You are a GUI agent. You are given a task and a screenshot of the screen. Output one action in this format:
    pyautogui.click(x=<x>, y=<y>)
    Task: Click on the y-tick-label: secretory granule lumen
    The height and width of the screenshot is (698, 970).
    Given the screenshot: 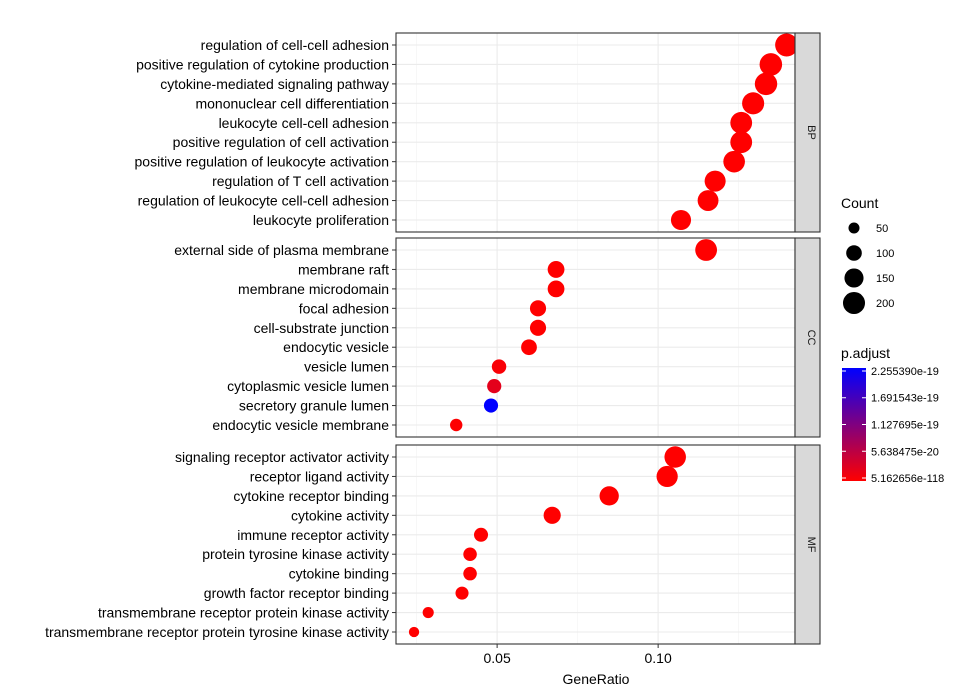 What is the action you would take?
    pyautogui.click(x=314, y=406)
    